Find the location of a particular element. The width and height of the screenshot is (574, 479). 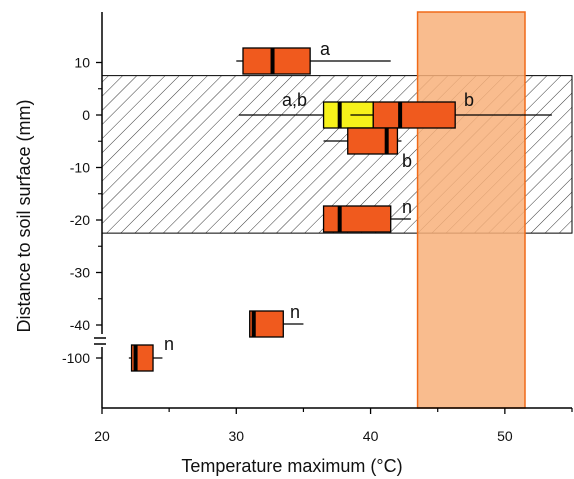

y-tick-label: -100 is located at coordinates (76, 358).